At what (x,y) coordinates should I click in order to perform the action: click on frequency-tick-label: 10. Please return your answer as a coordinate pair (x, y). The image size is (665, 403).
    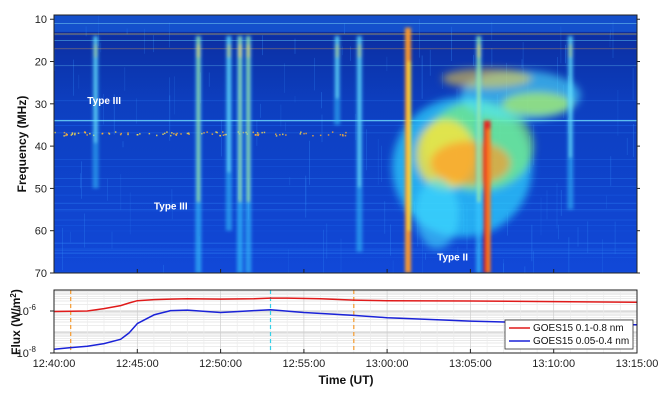
    Looking at the image, I should click on (41, 20).